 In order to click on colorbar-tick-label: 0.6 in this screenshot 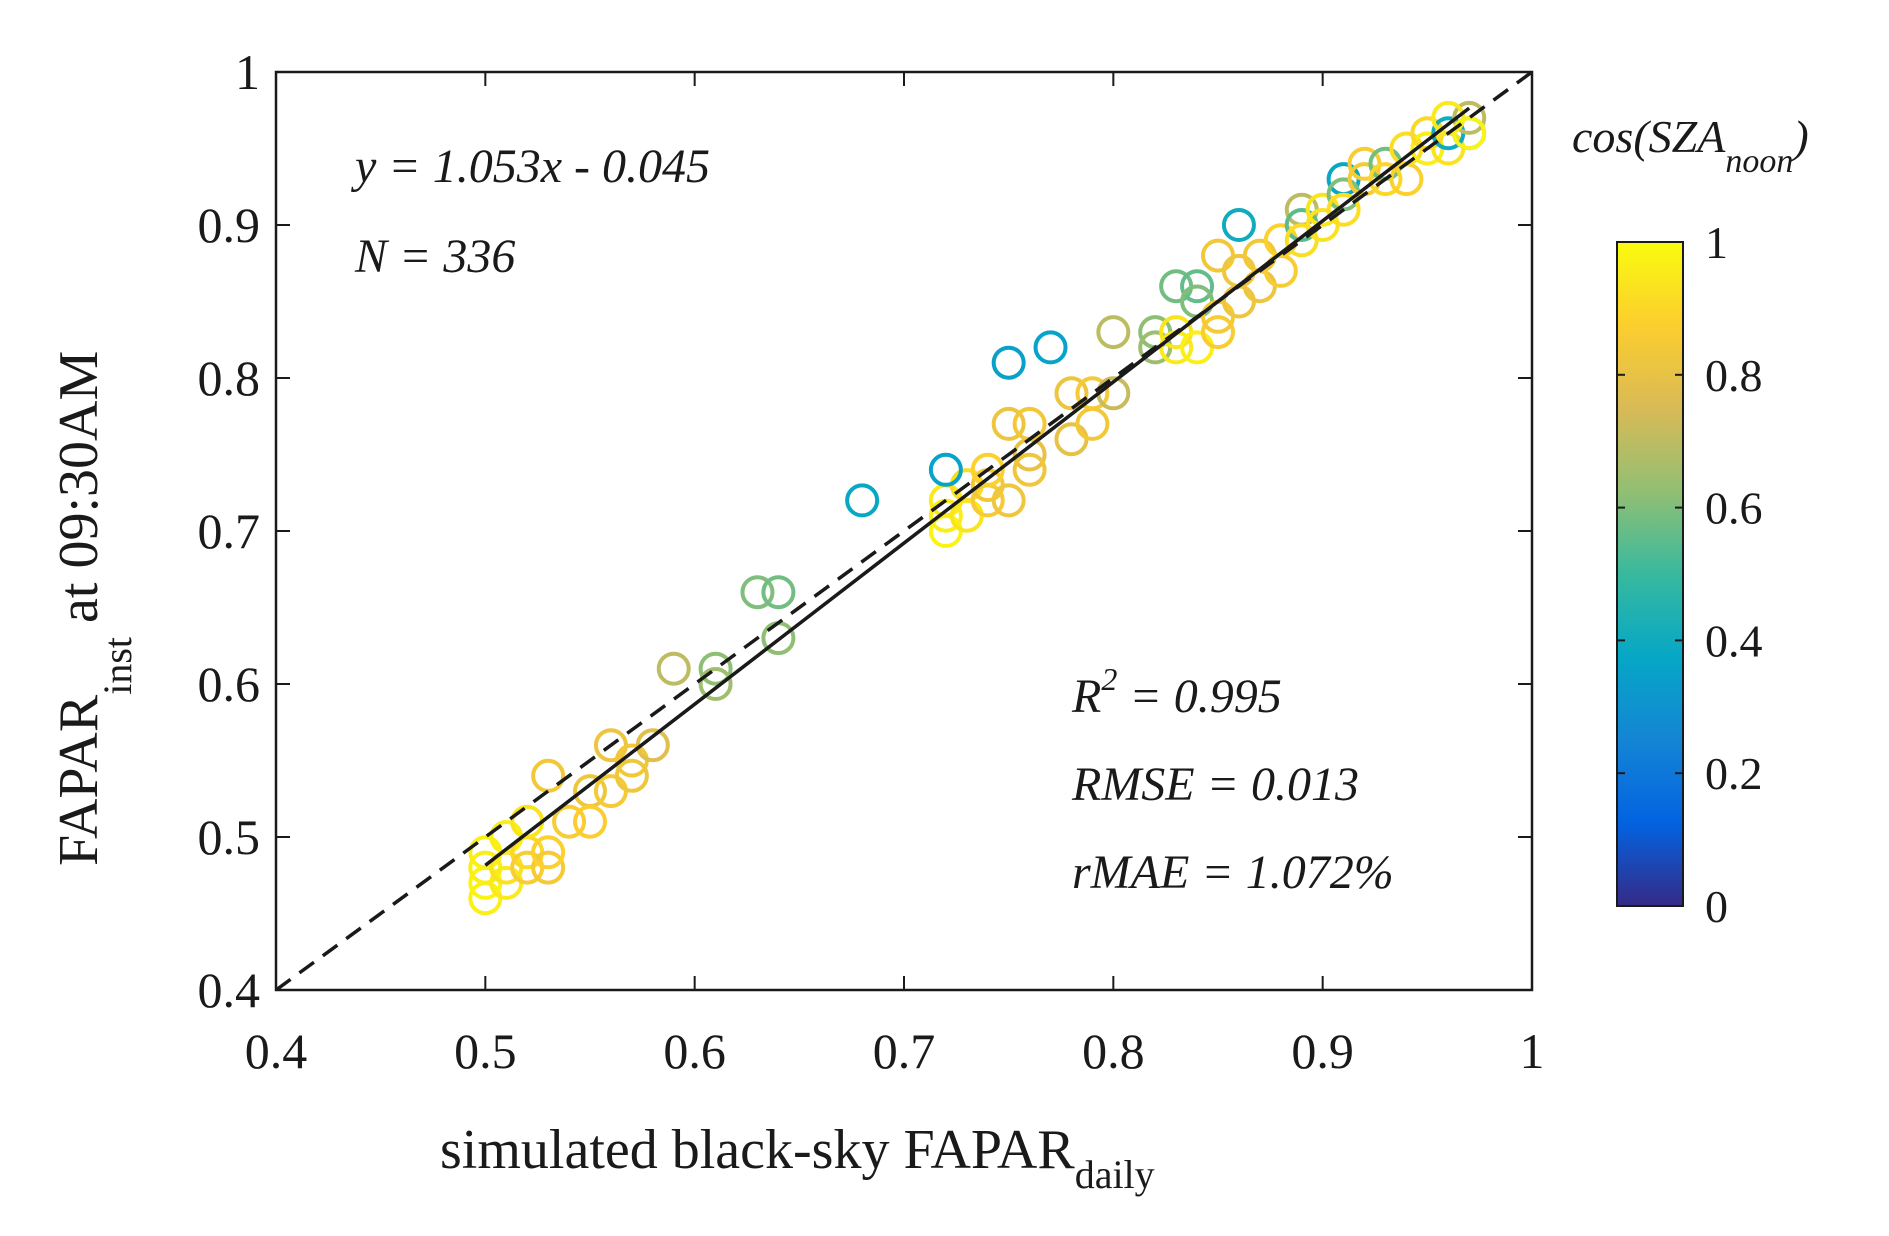, I will do `click(1734, 508)`.